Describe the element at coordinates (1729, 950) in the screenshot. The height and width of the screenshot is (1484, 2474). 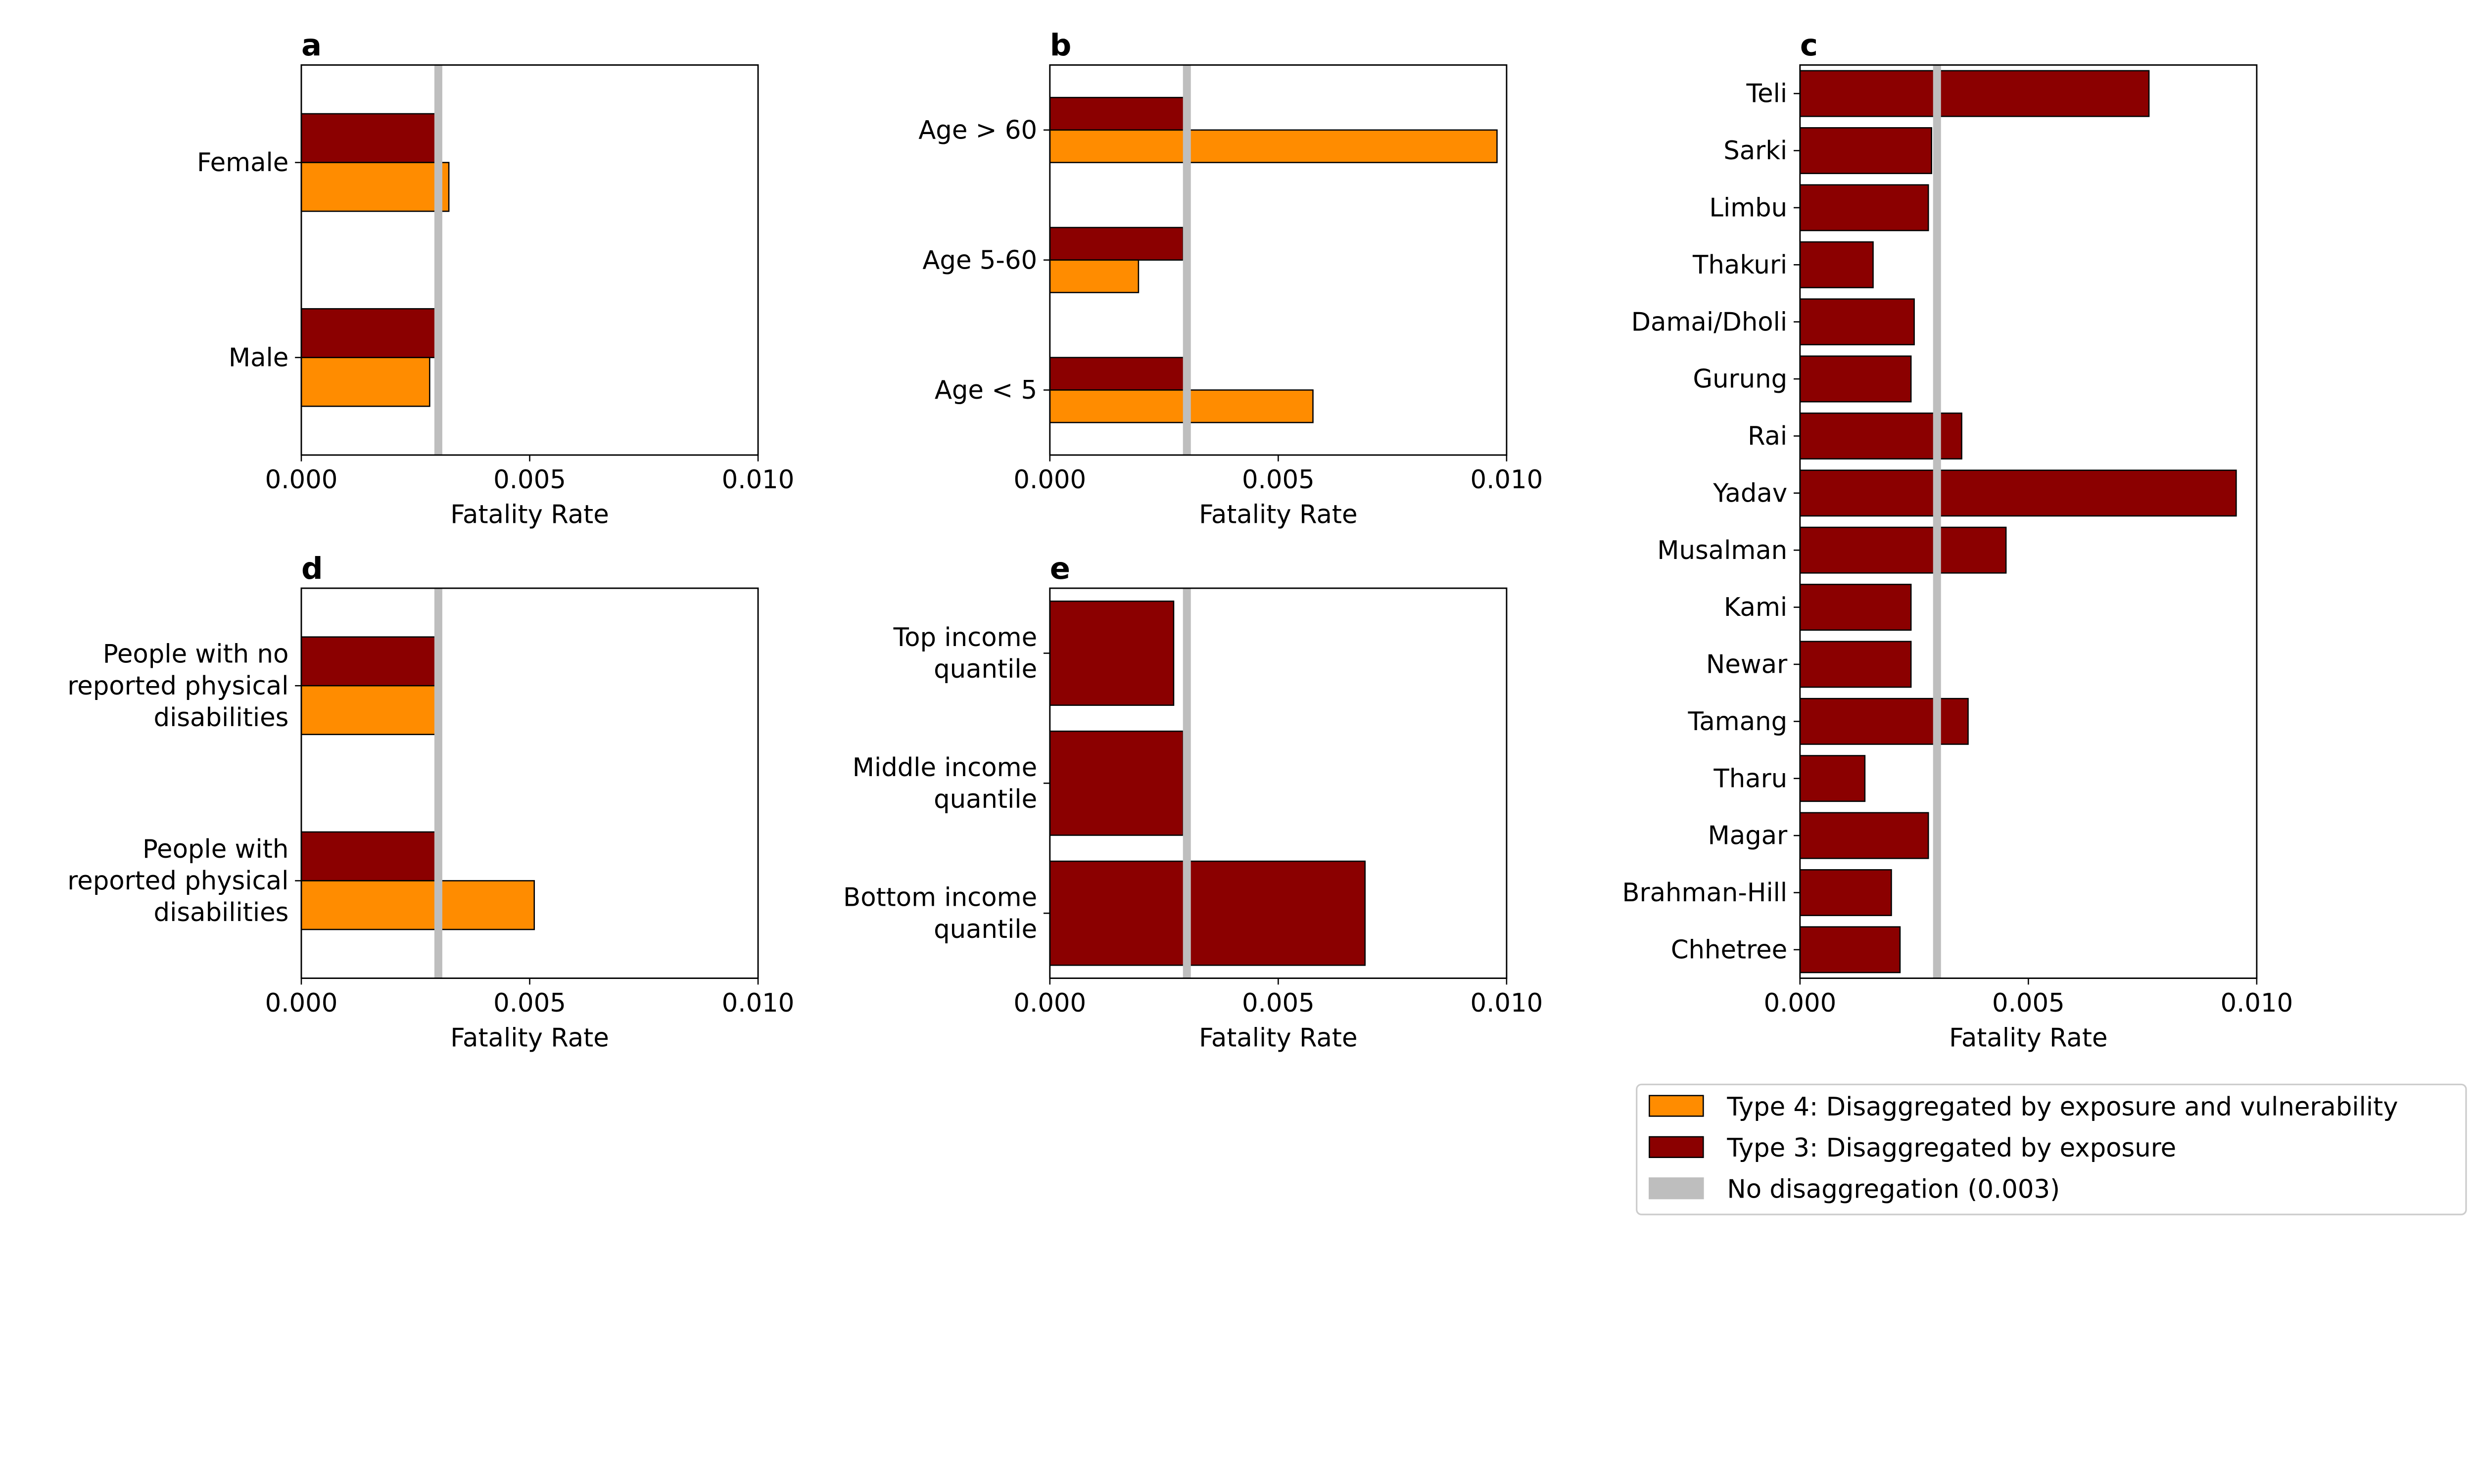
I see `category-label: Chhetree` at that location.